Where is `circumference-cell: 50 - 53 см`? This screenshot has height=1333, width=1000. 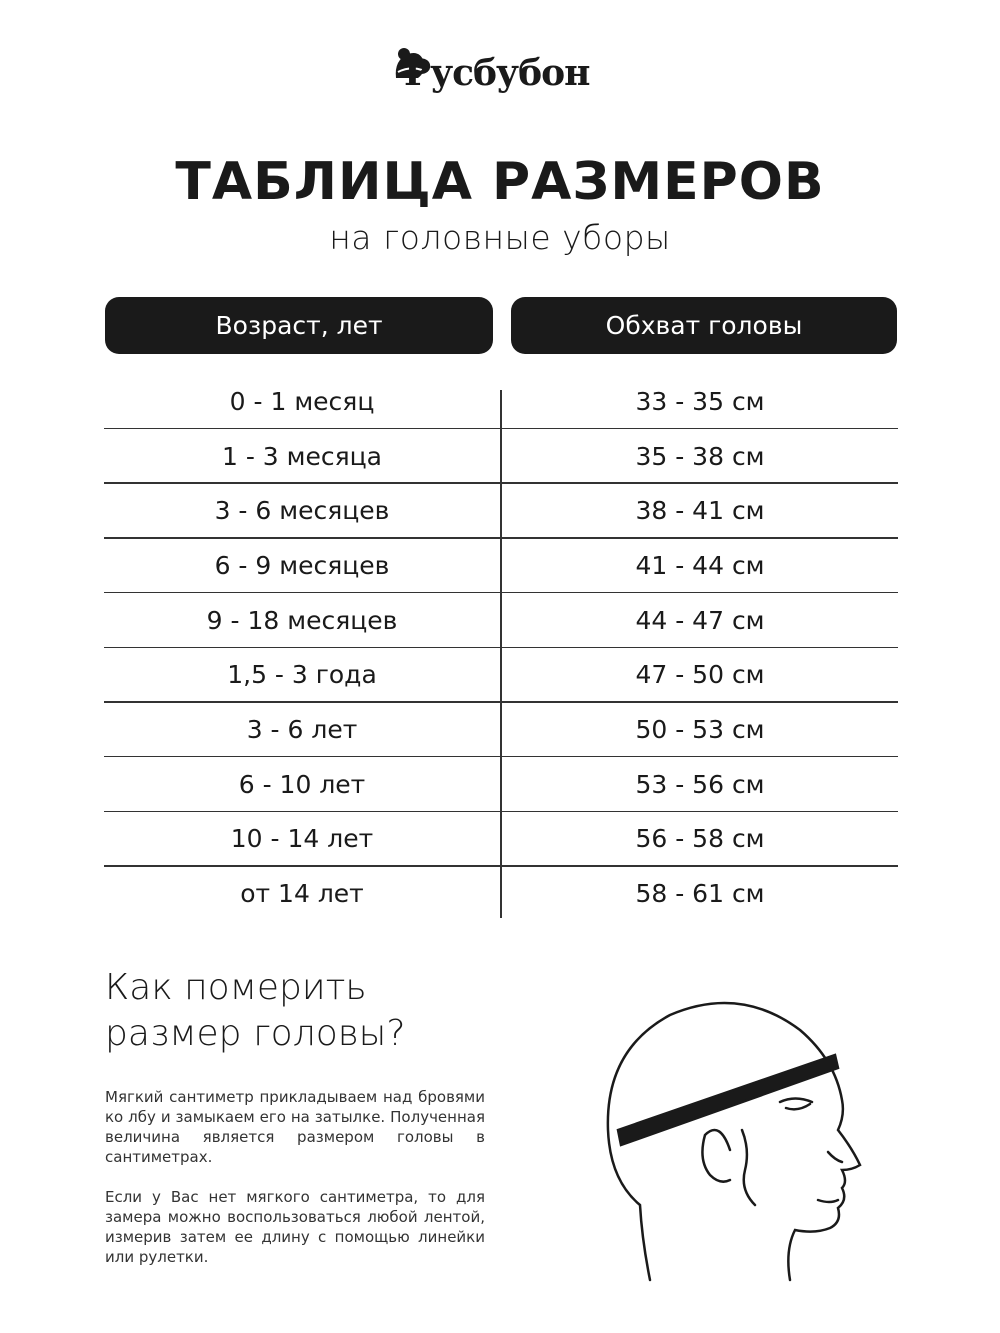
circumference-cell: 50 - 53 см is located at coordinates (700, 730).